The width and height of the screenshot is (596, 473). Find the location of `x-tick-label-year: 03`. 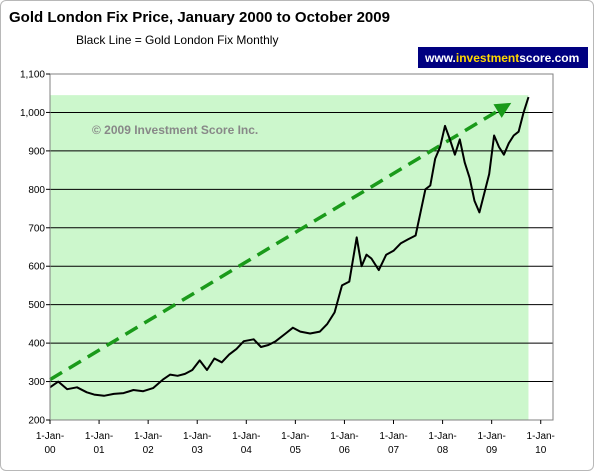

x-tick-label-year: 03 is located at coordinates (198, 450).